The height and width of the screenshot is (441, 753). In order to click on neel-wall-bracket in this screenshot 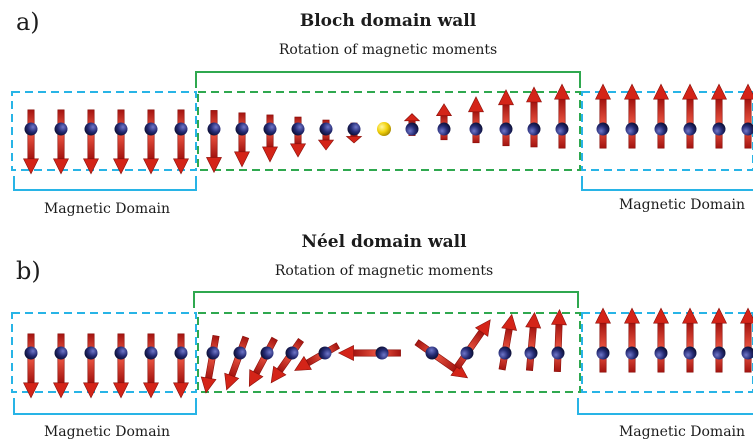, I will do `click(386, 299)`.